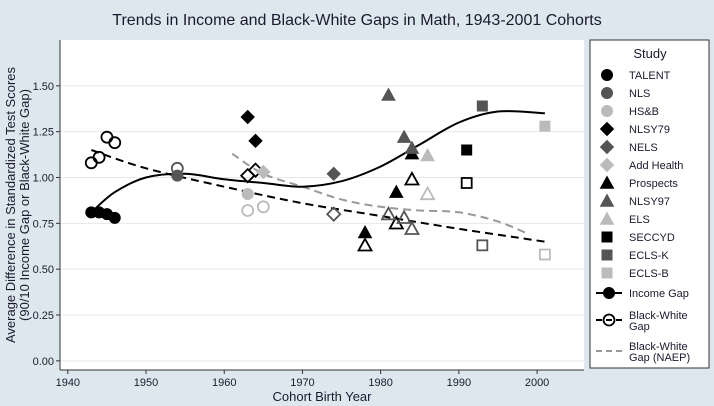 This screenshot has height=406, width=714. I want to click on x-tick-label: 2000, so click(537, 383).